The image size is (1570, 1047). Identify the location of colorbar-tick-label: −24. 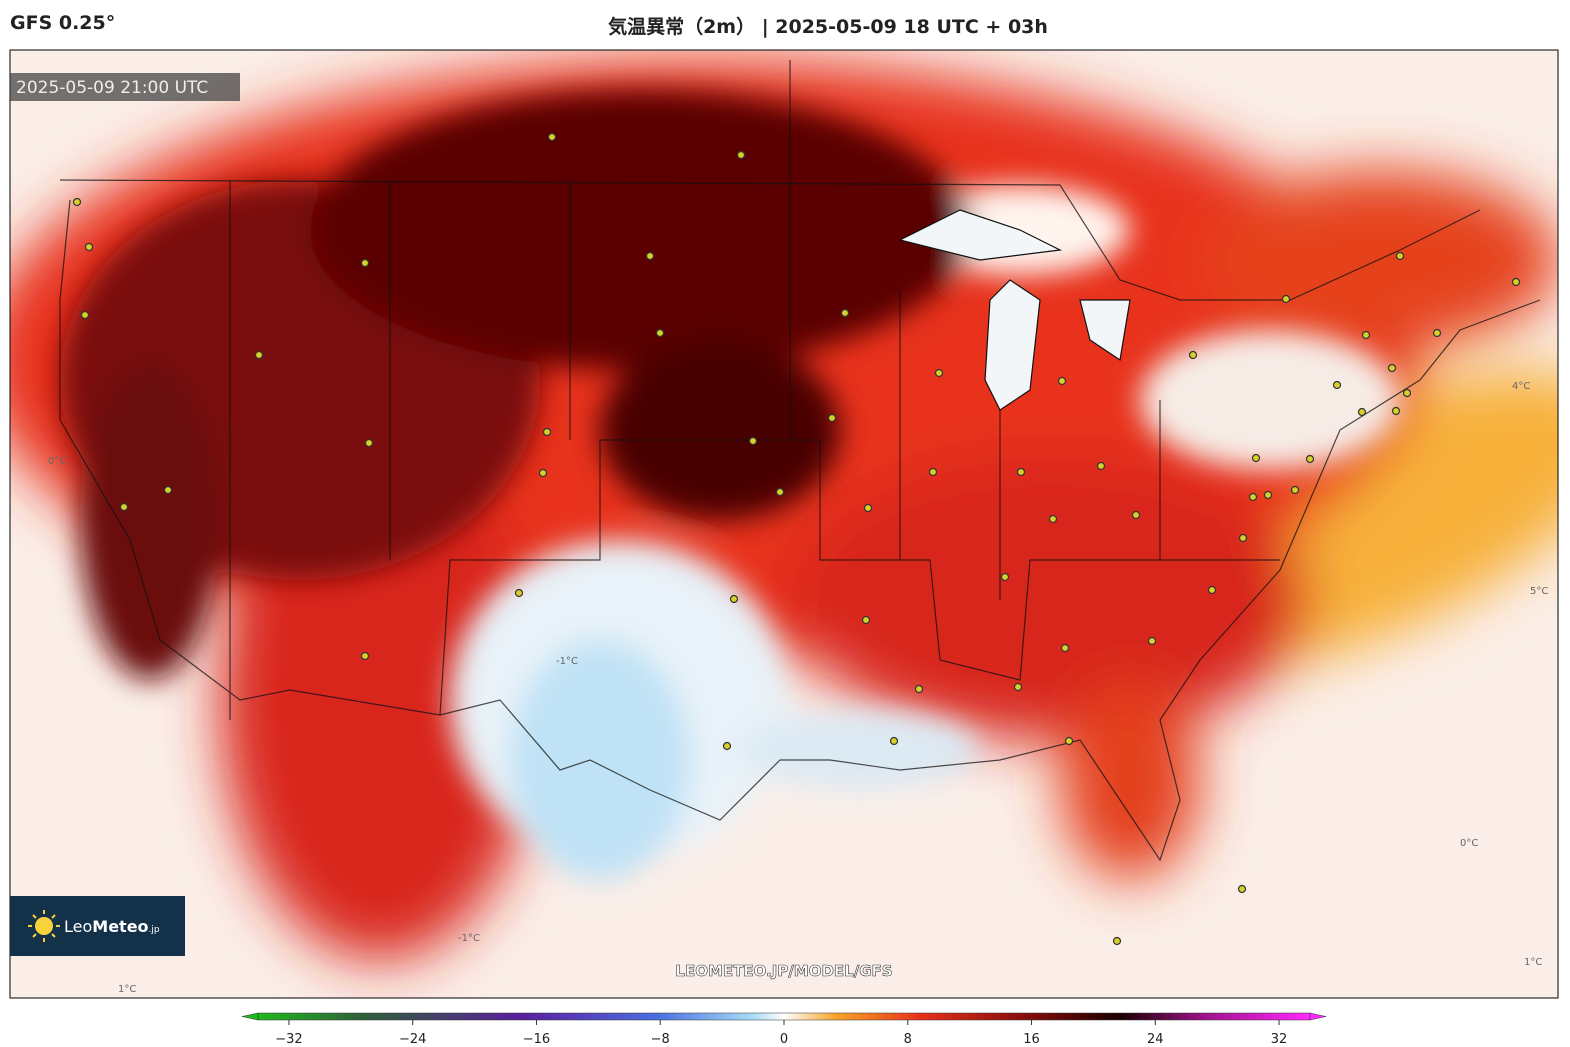
(412, 1039).